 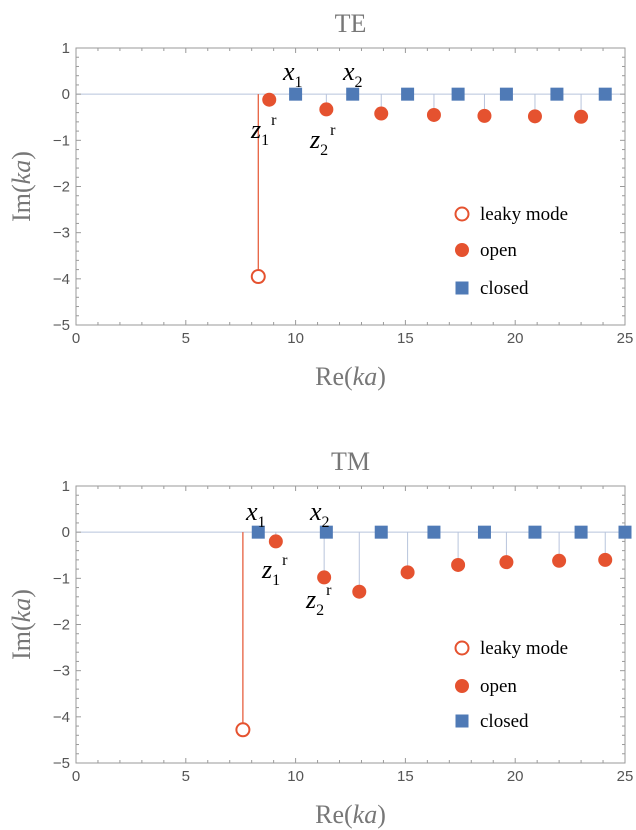 I want to click on chart-title: TM, so click(x=350, y=461).